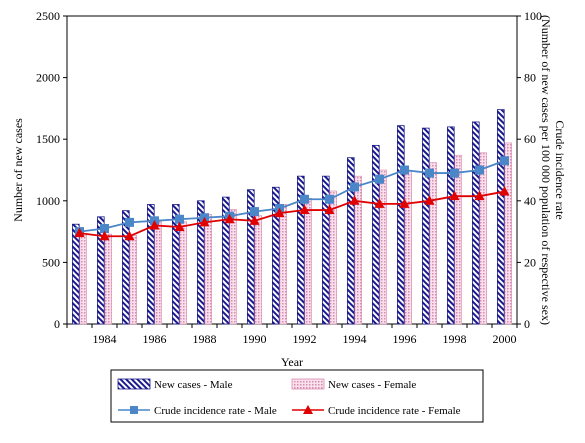 The height and width of the screenshot is (443, 585). I want to click on bar-male-1996, so click(400, 225).